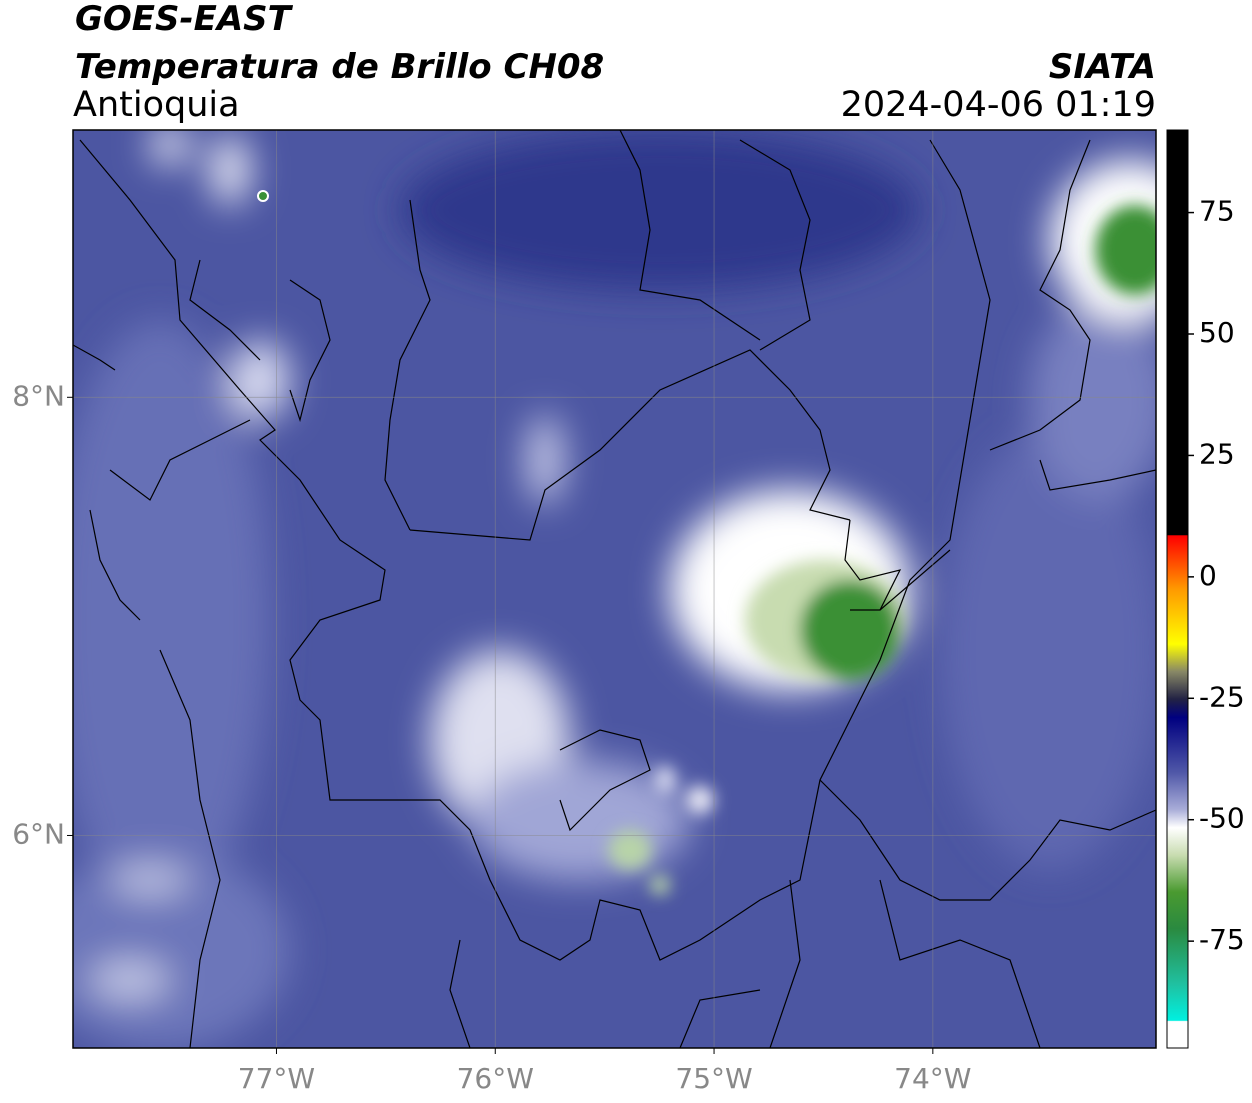  What do you see at coordinates (1217, 211) in the screenshot?
I see `colorbar-tick-label: 75` at bounding box center [1217, 211].